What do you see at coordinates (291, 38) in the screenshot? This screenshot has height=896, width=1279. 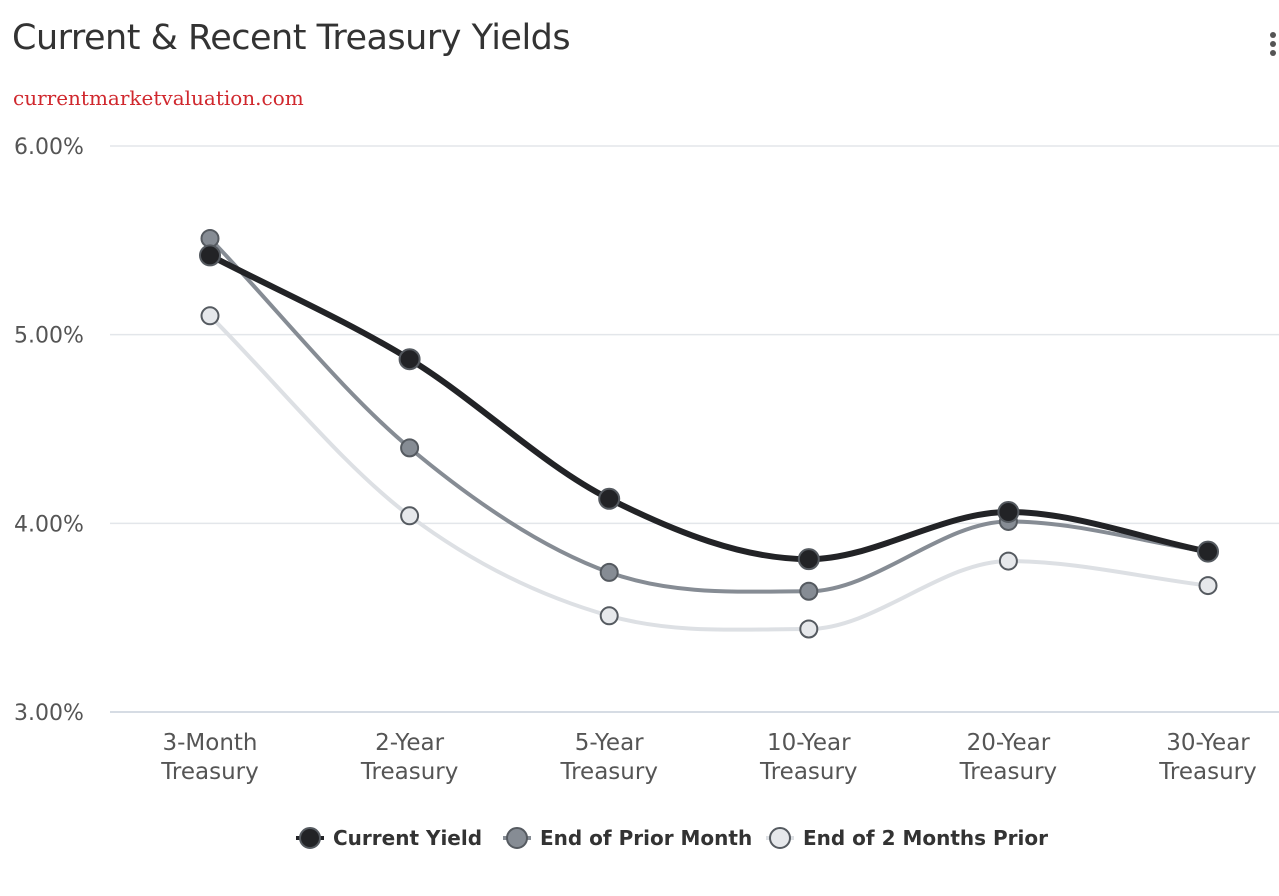 I see `chart-title: Current & Recent Treasury Yields` at bounding box center [291, 38].